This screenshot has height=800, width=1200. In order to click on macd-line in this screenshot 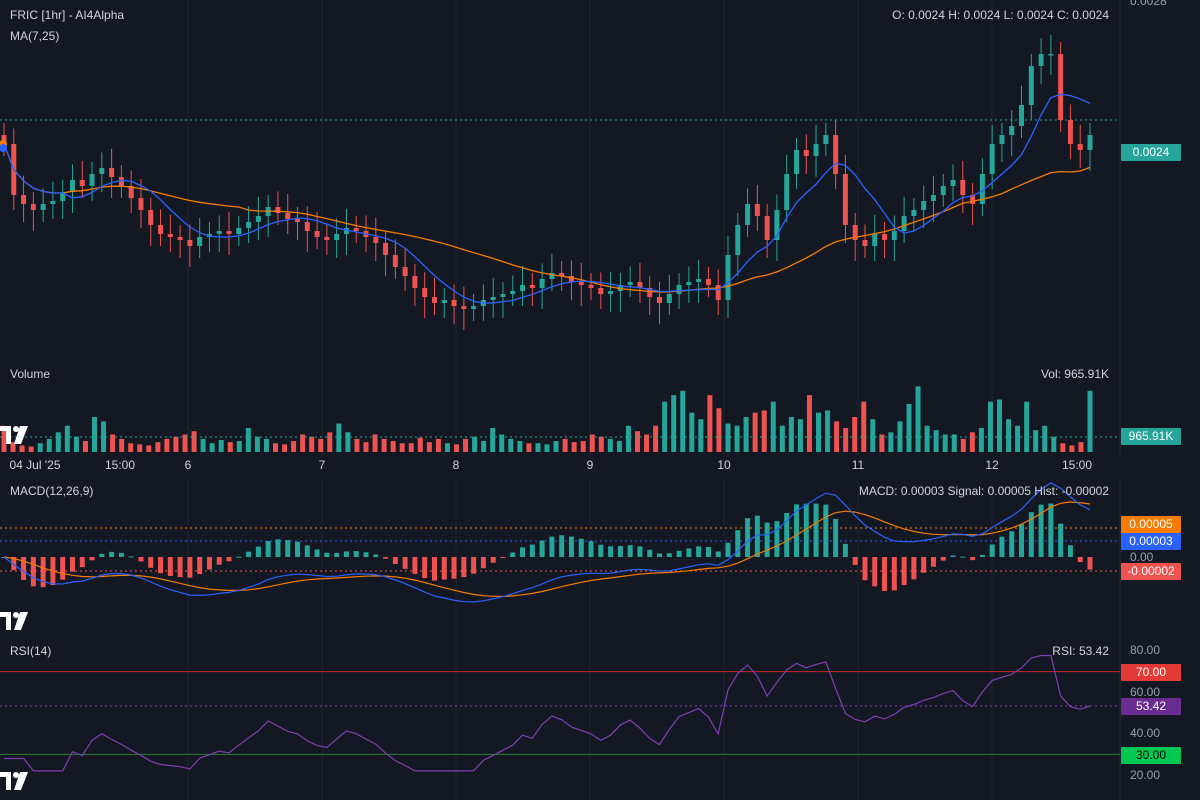, I will do `click(547, 542)`.